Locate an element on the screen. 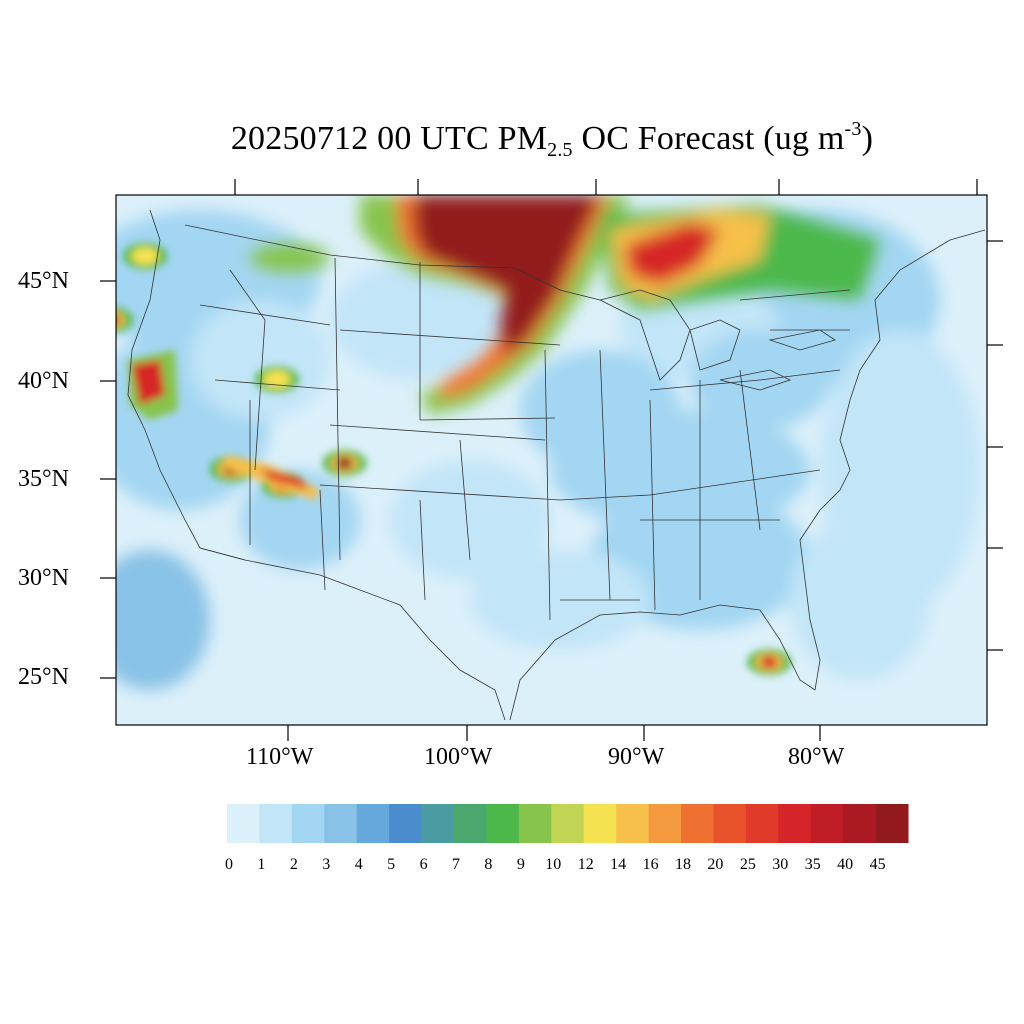  florida-fire-hotspot is located at coordinates (769, 662).